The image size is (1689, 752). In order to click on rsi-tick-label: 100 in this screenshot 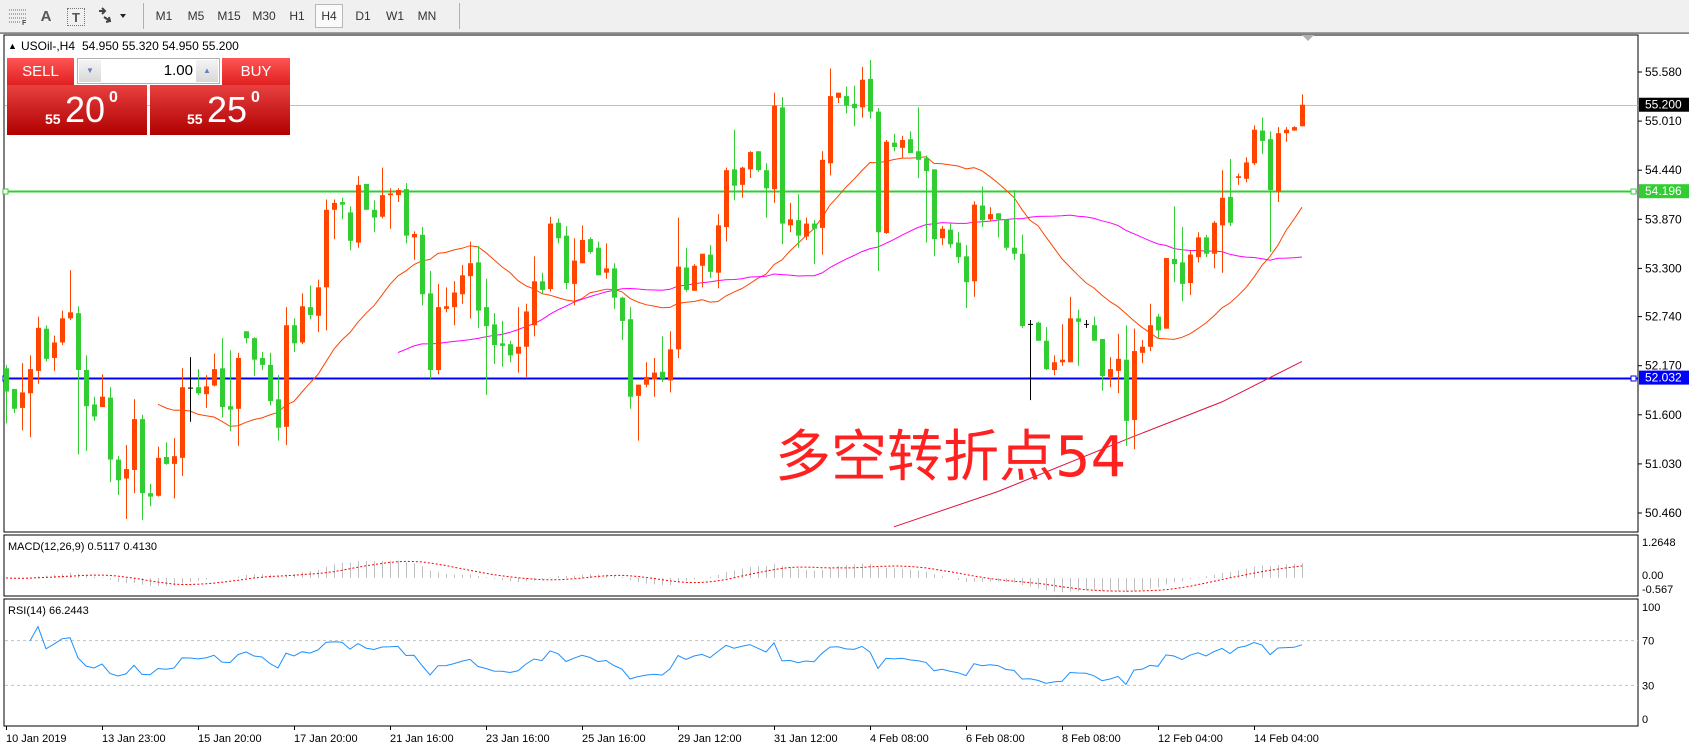, I will do `click(1651, 608)`.